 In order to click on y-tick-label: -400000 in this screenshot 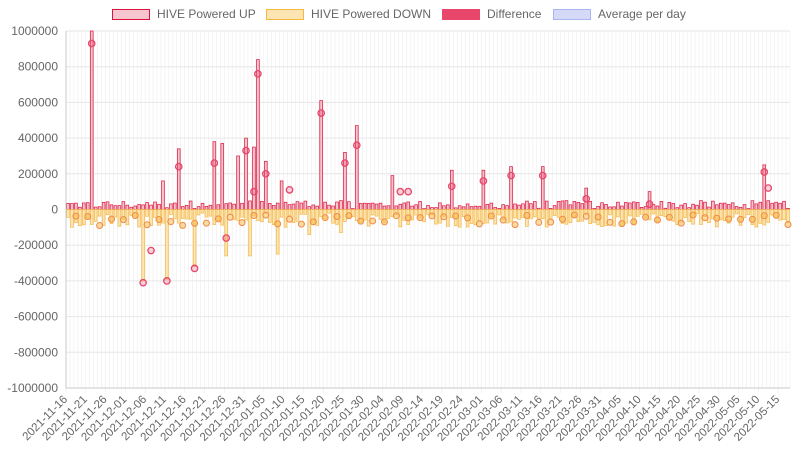, I will do `click(36, 281)`.